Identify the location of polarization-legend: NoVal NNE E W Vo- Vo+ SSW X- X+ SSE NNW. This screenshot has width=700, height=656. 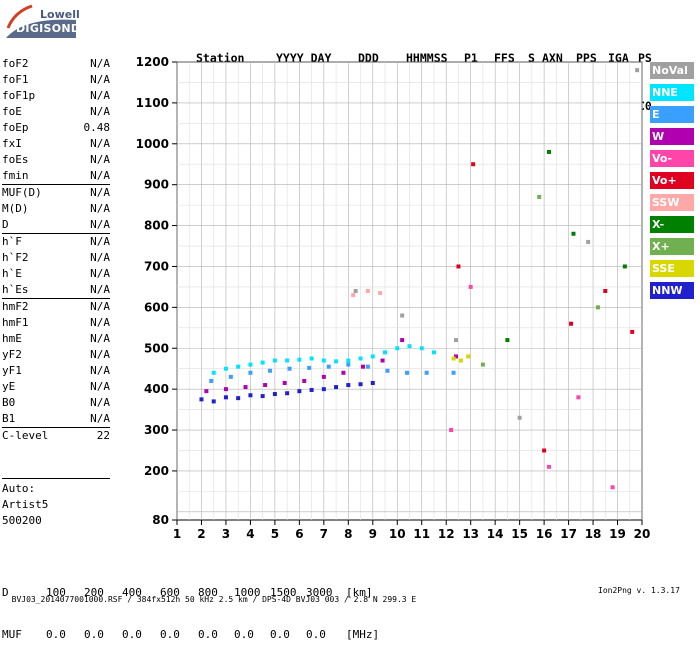
(672, 183).